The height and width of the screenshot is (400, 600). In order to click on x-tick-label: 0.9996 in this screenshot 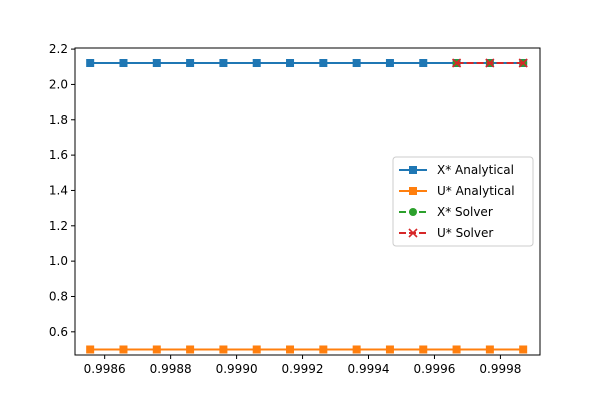, I will do `click(434, 369)`.